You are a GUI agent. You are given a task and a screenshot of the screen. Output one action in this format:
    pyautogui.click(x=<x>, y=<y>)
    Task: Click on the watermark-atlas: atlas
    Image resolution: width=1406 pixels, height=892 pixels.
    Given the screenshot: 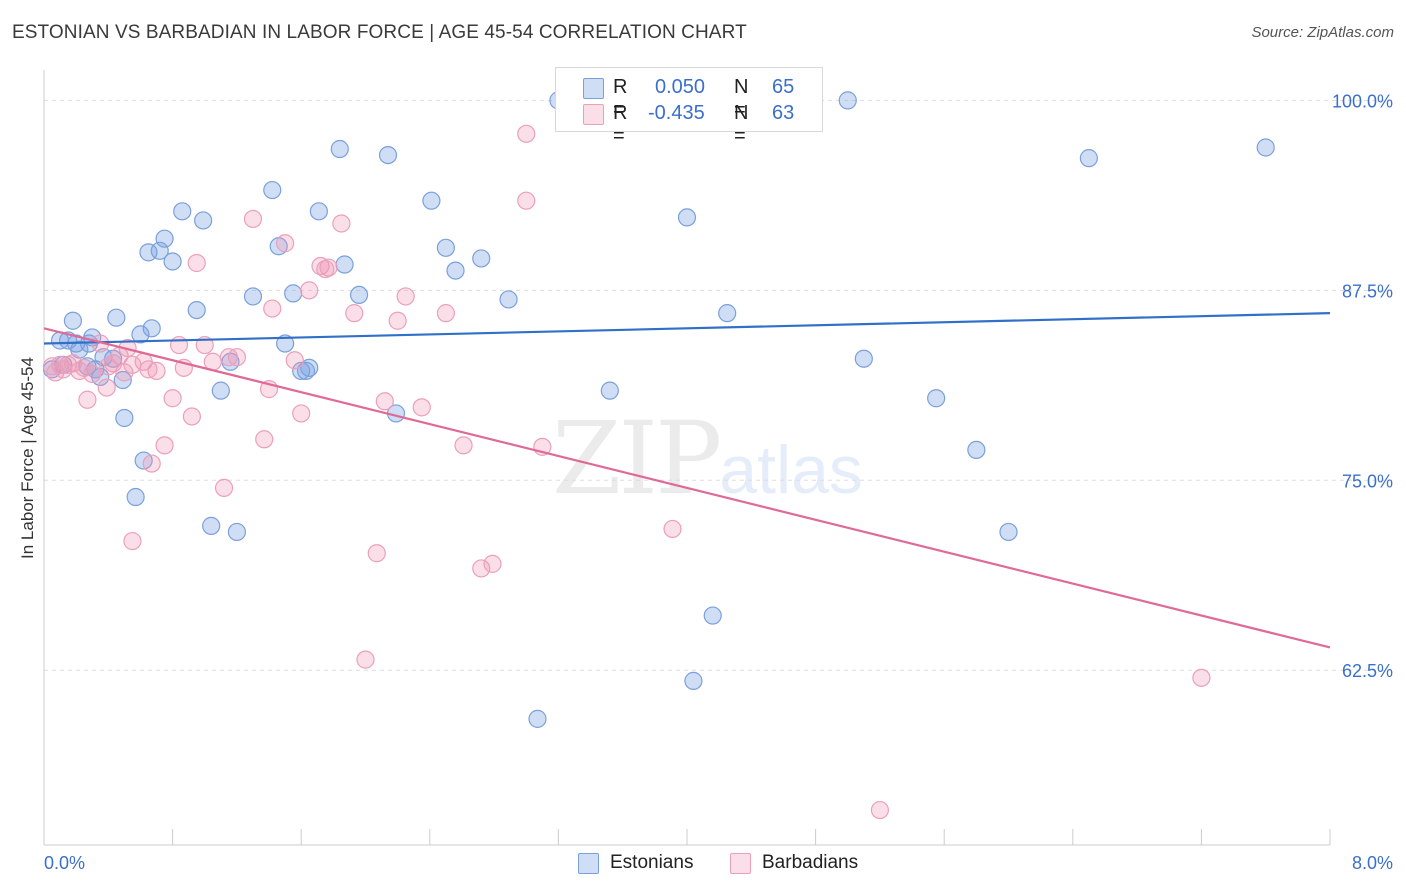 What is the action you would take?
    pyautogui.click(x=791, y=470)
    